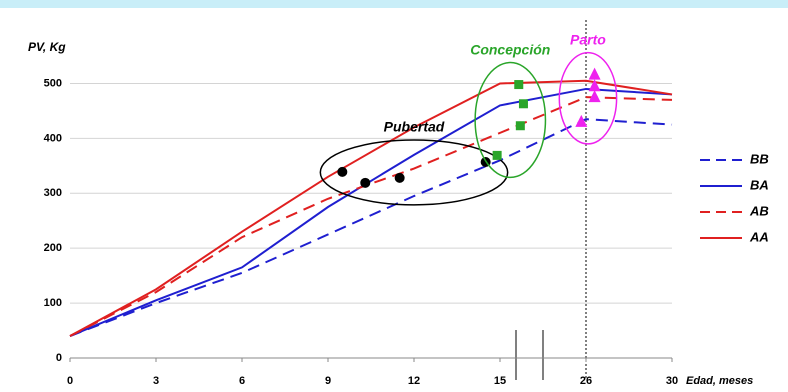 The width and height of the screenshot is (788, 392). I want to click on y-tick-label: 200, so click(53, 248).